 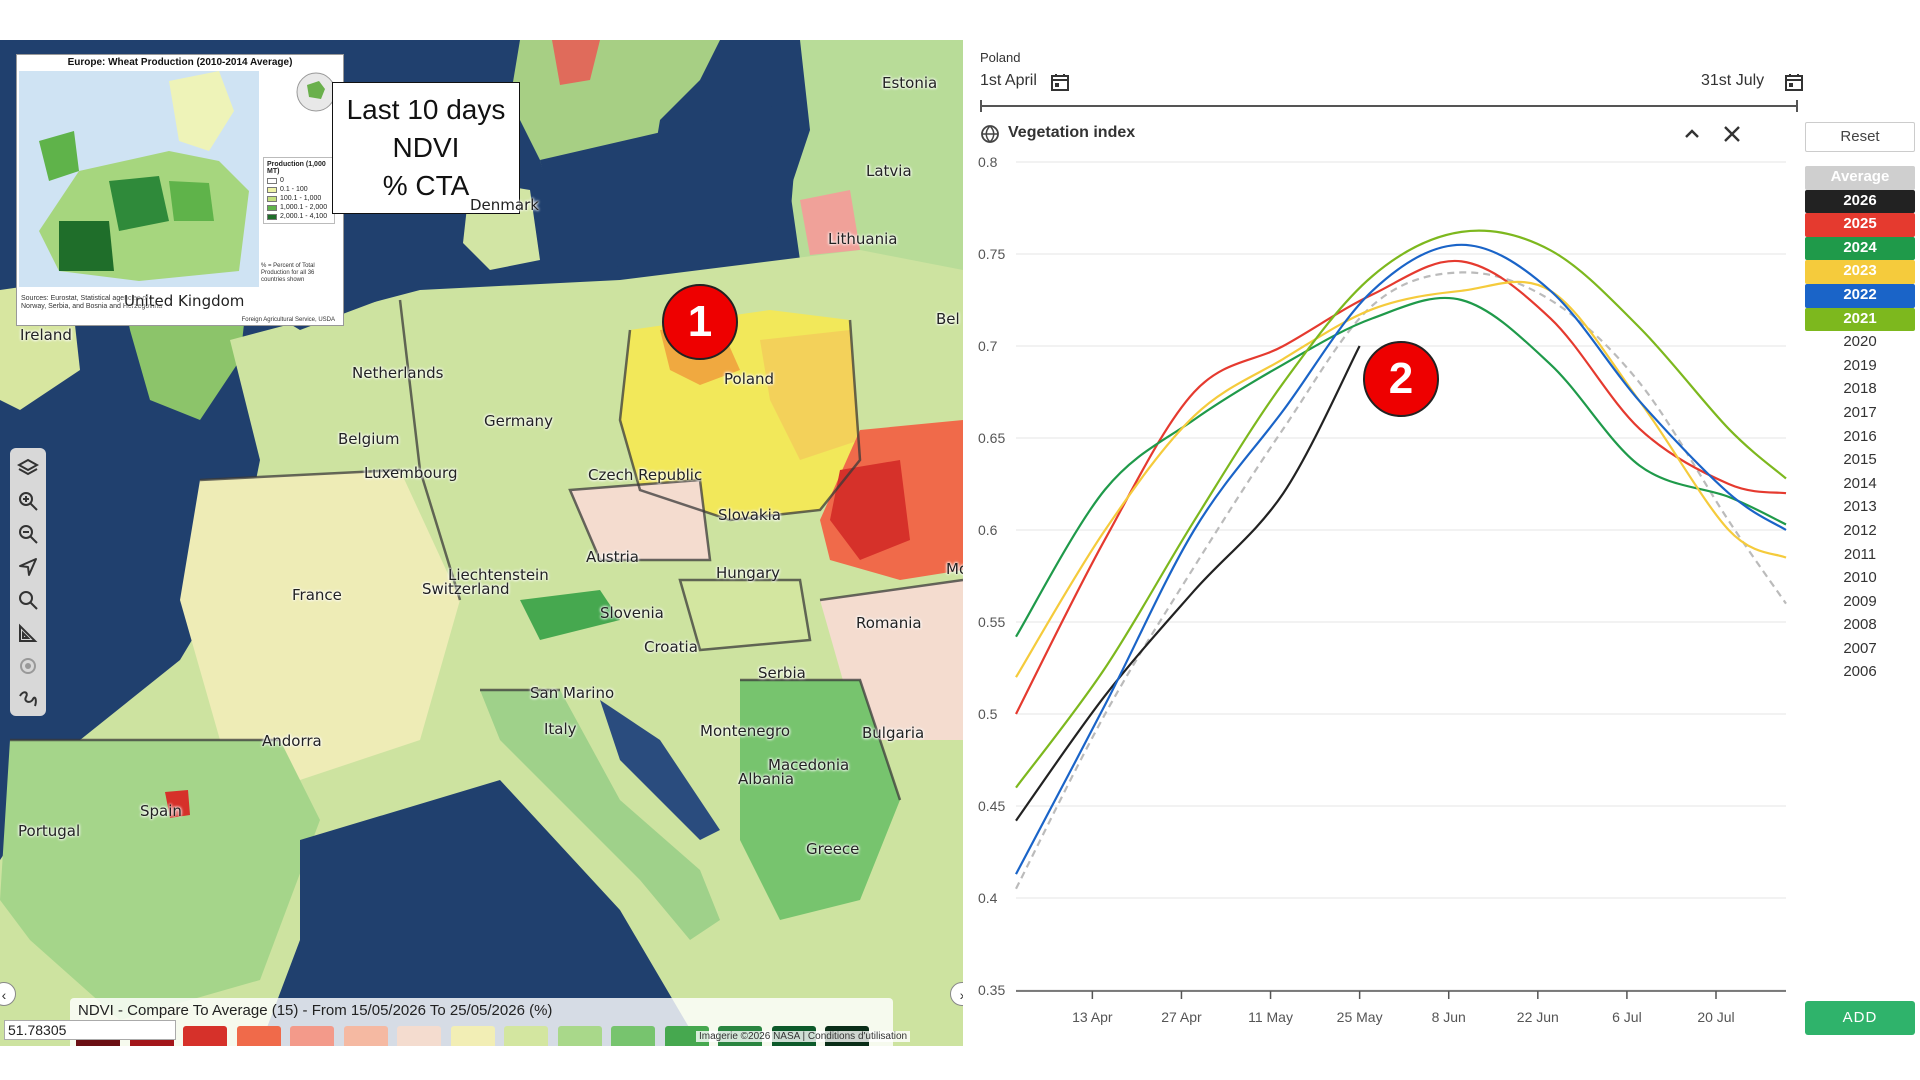 I want to click on inset-legend-item: 2,000.1 - 4,100, so click(x=299, y=216).